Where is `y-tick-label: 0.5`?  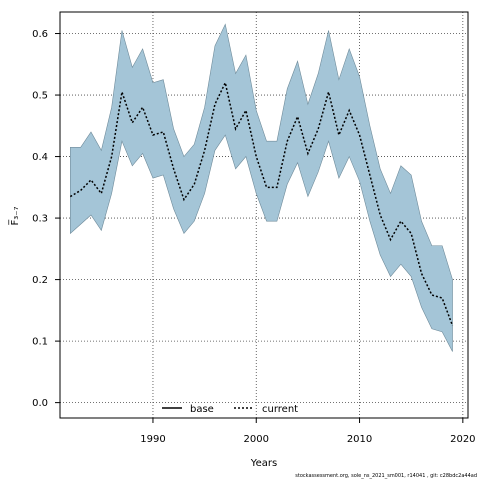
y-tick-label: 0.5 is located at coordinates (40, 96).